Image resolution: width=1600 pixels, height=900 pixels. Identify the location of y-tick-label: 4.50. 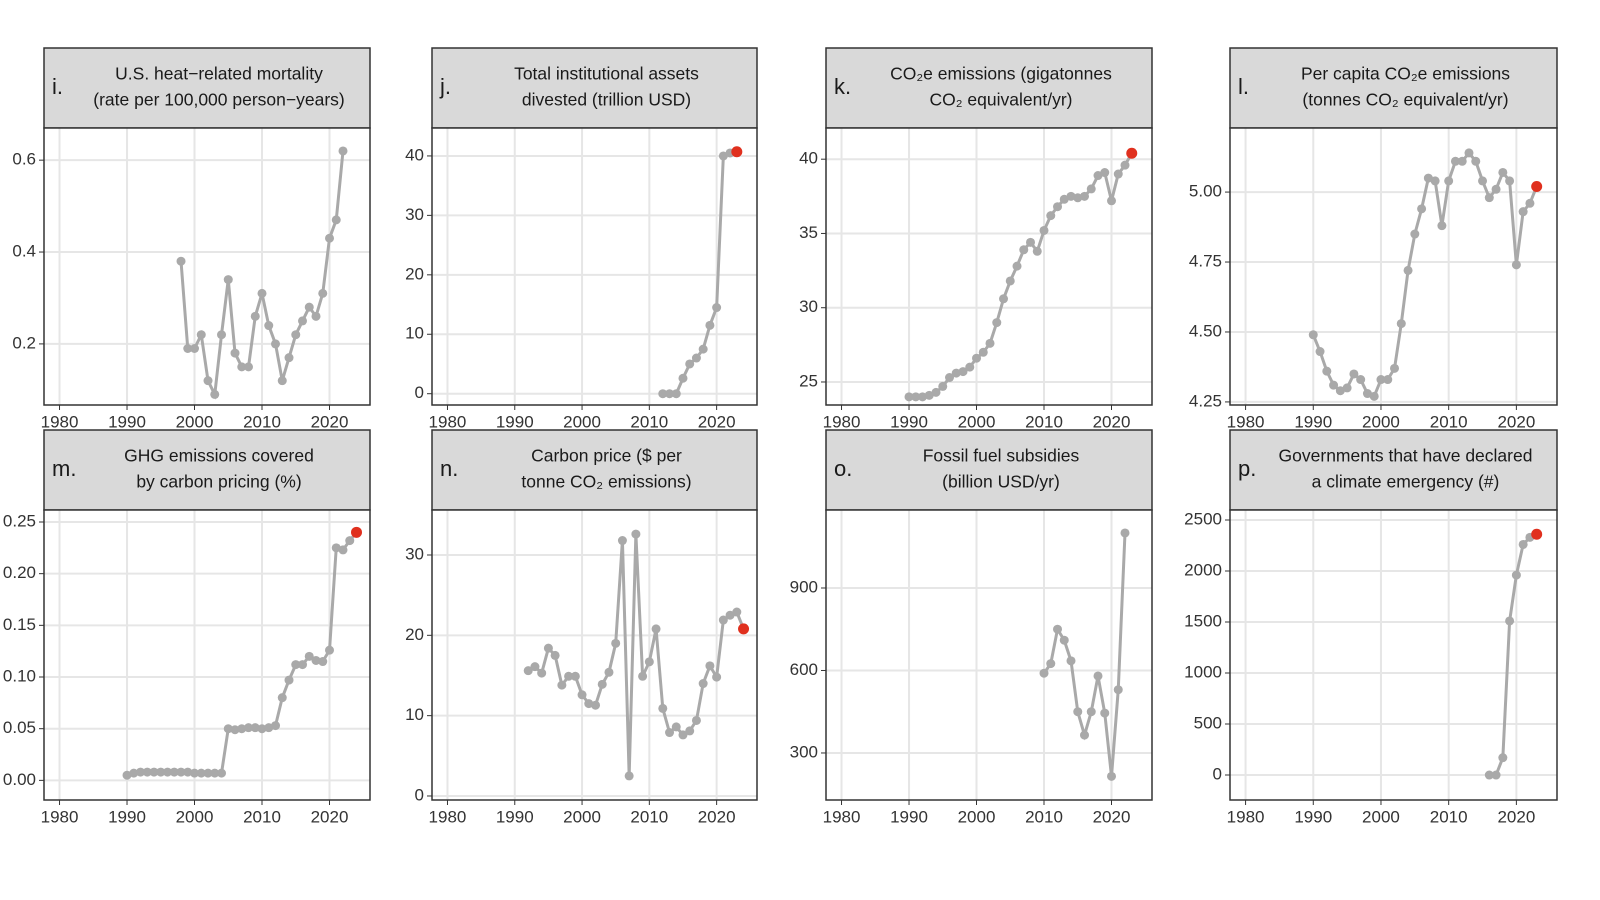
(1205, 330).